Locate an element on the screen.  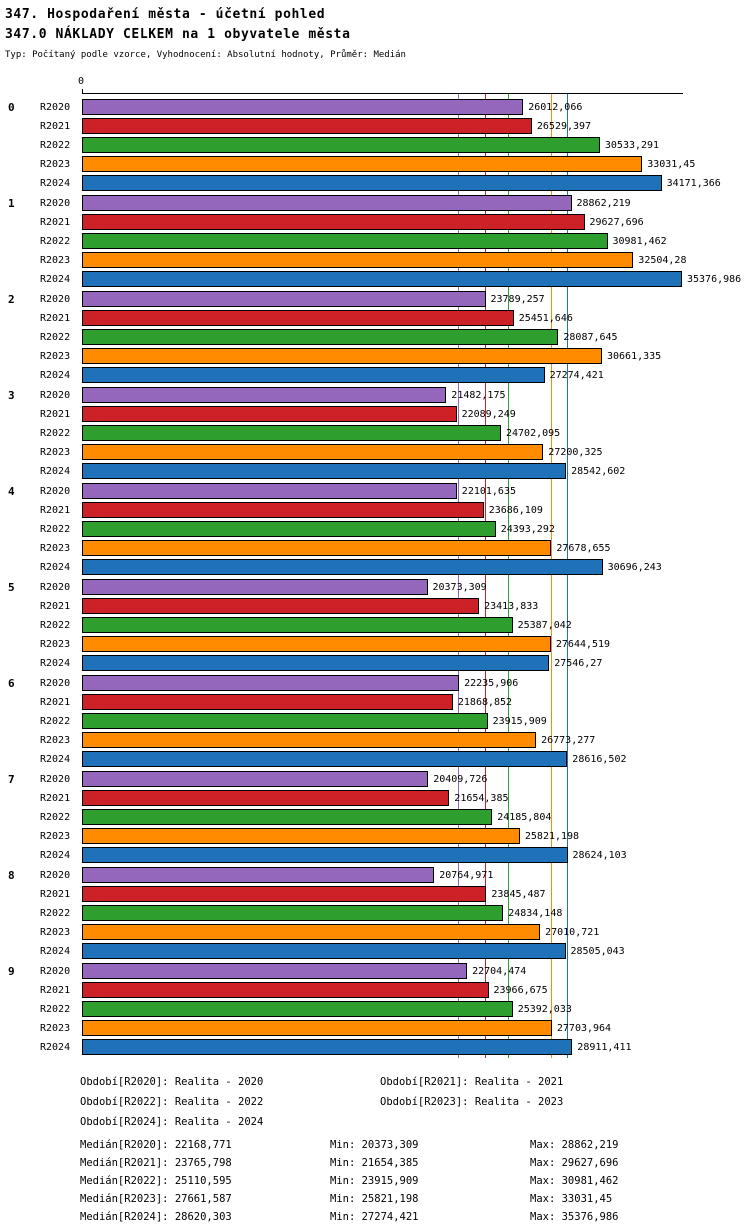
legend-entry: Období[R2023]: Realita - 2023 is located at coordinates (472, 1102).